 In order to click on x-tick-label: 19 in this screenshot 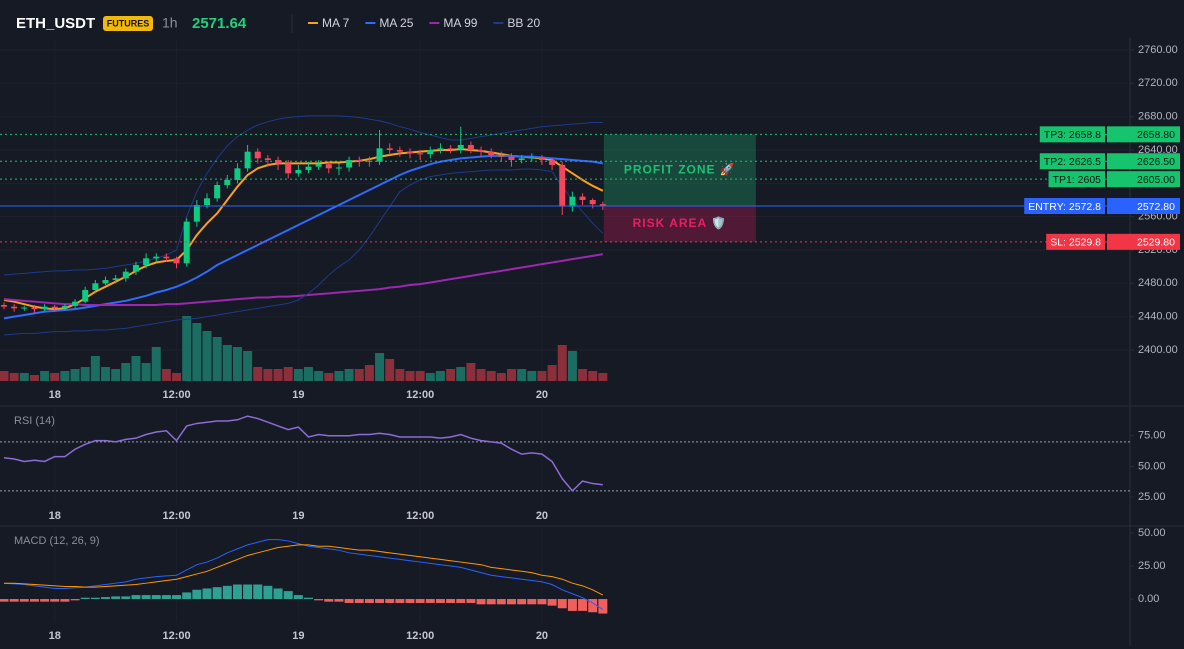, I will do `click(298, 636)`.